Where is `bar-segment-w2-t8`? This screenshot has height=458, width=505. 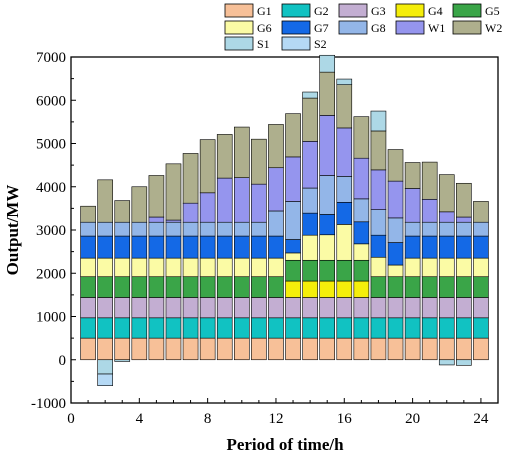 bar-segment-w2-t8 is located at coordinates (207, 166).